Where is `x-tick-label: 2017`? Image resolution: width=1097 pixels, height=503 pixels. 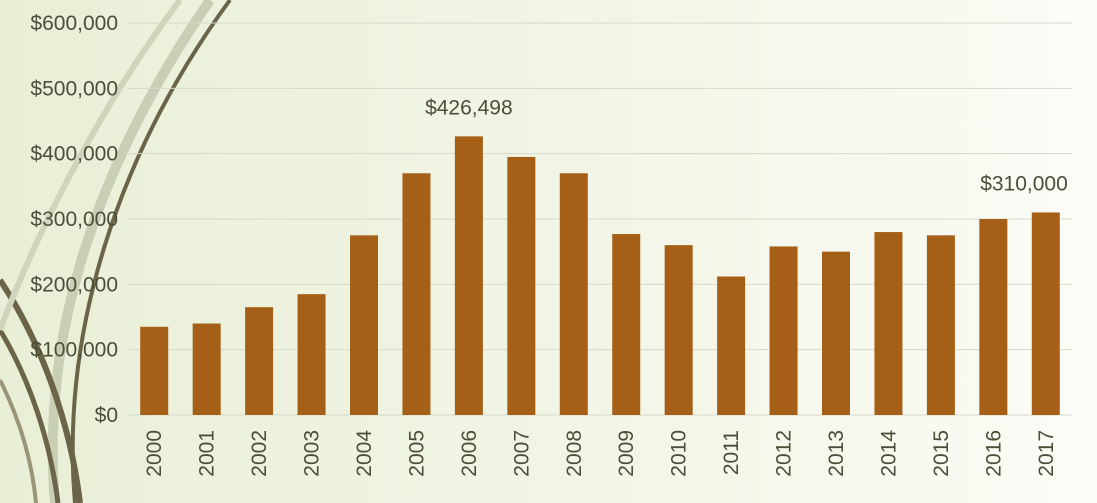 x-tick-label: 2017 is located at coordinates (1046, 453).